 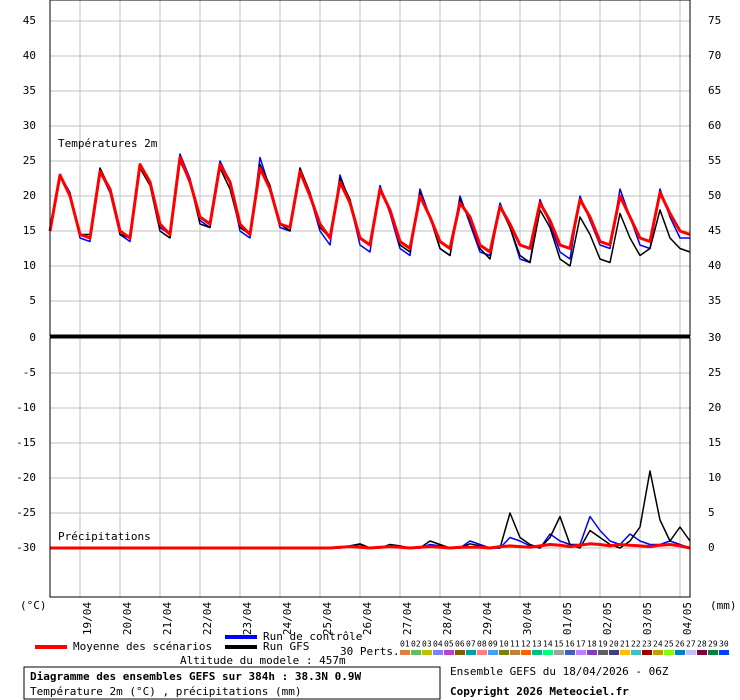 I want to click on x-tick-label: 01/05, so click(x=567, y=618).